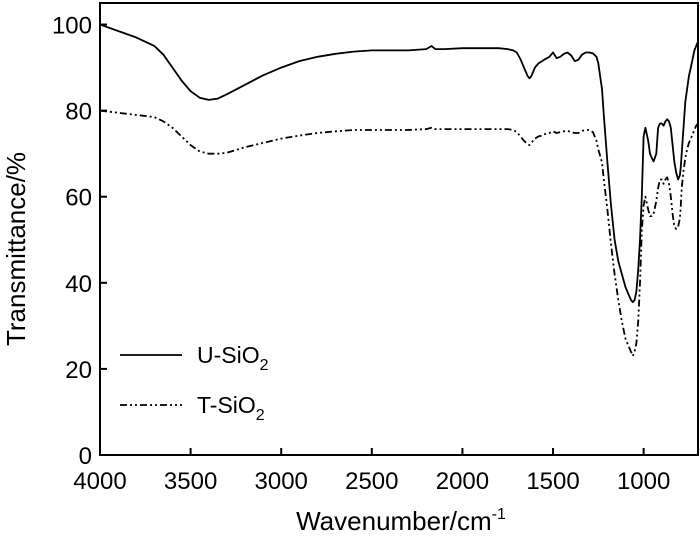 This screenshot has height=536, width=700. I want to click on x-tick-label: 4000, so click(99, 481).